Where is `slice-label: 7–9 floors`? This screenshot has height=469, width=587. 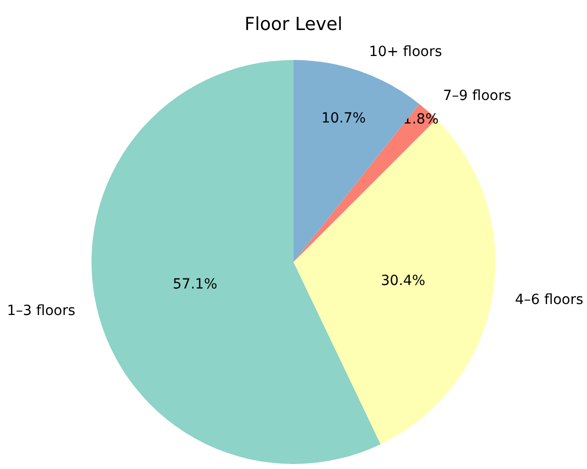
slice-label: 7–9 floors is located at coordinates (477, 96).